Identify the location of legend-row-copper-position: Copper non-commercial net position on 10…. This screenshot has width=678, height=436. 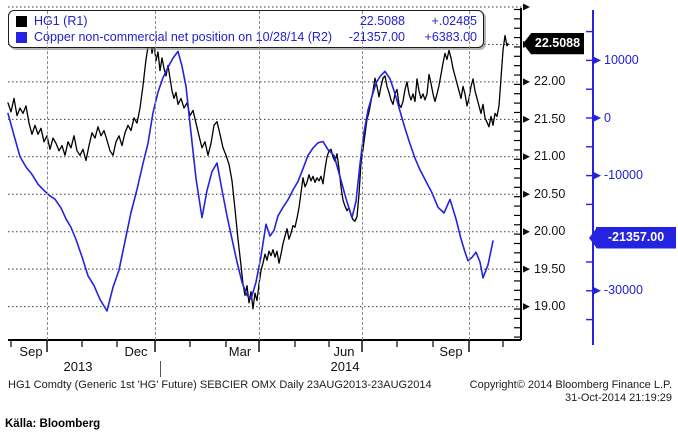
(246, 38).